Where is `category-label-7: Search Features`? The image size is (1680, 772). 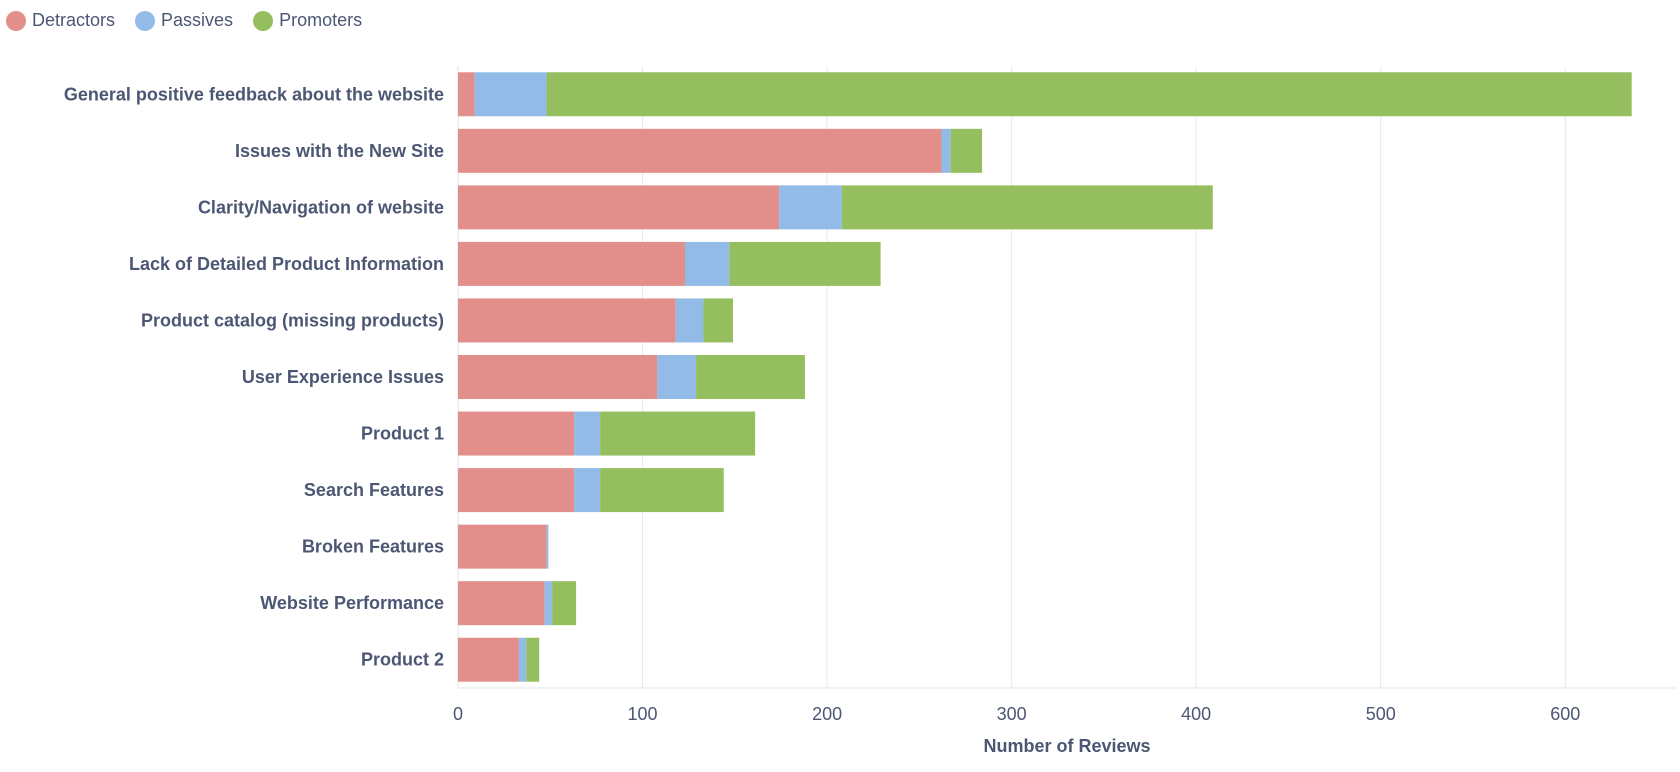 category-label-7: Search Features is located at coordinates (374, 490).